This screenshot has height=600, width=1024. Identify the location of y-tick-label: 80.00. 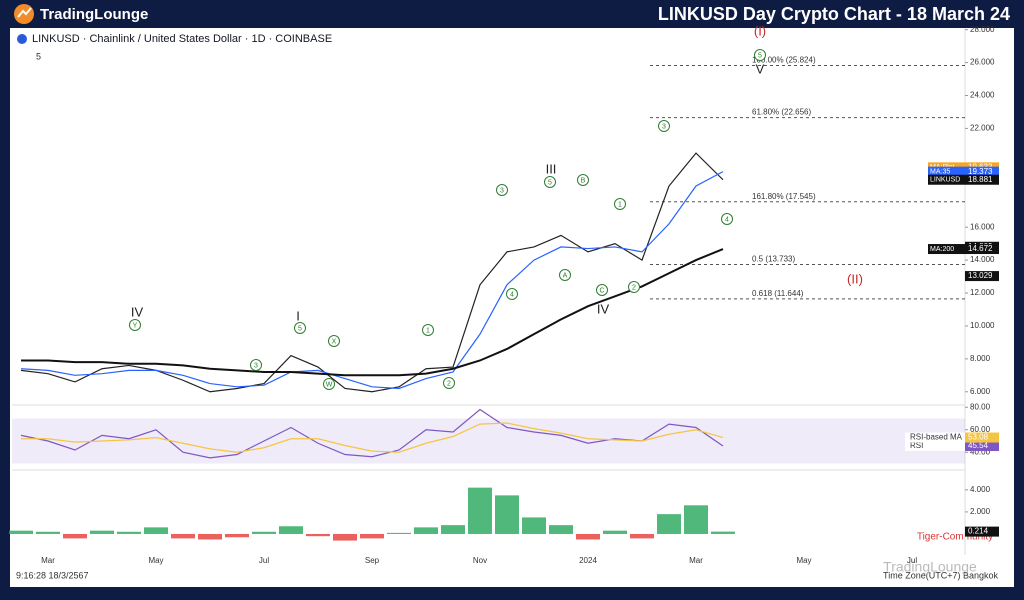
(980, 406).